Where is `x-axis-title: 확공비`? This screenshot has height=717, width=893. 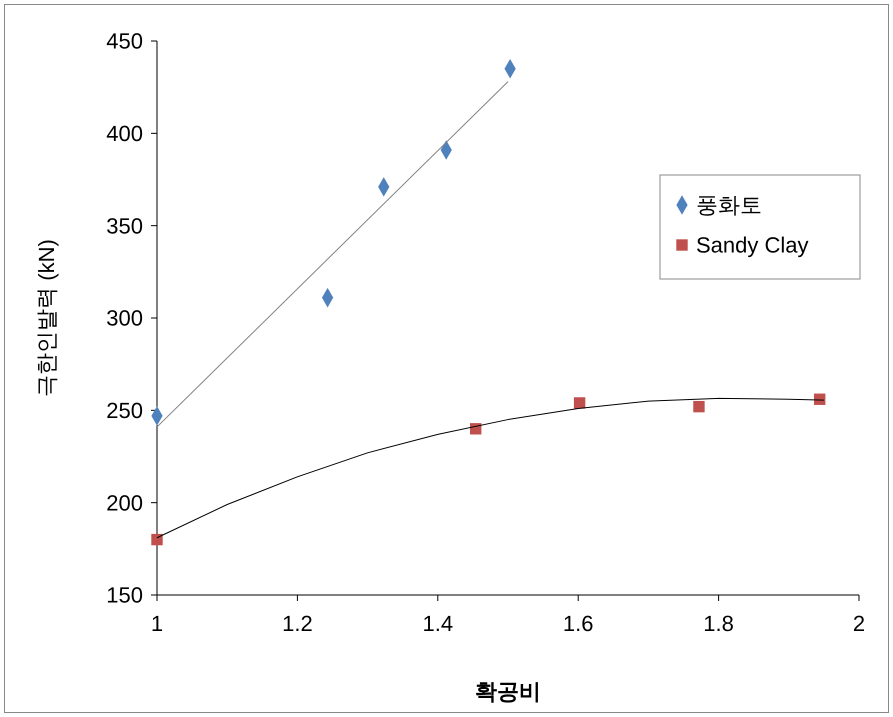 x-axis-title: 확공비 is located at coordinates (508, 691).